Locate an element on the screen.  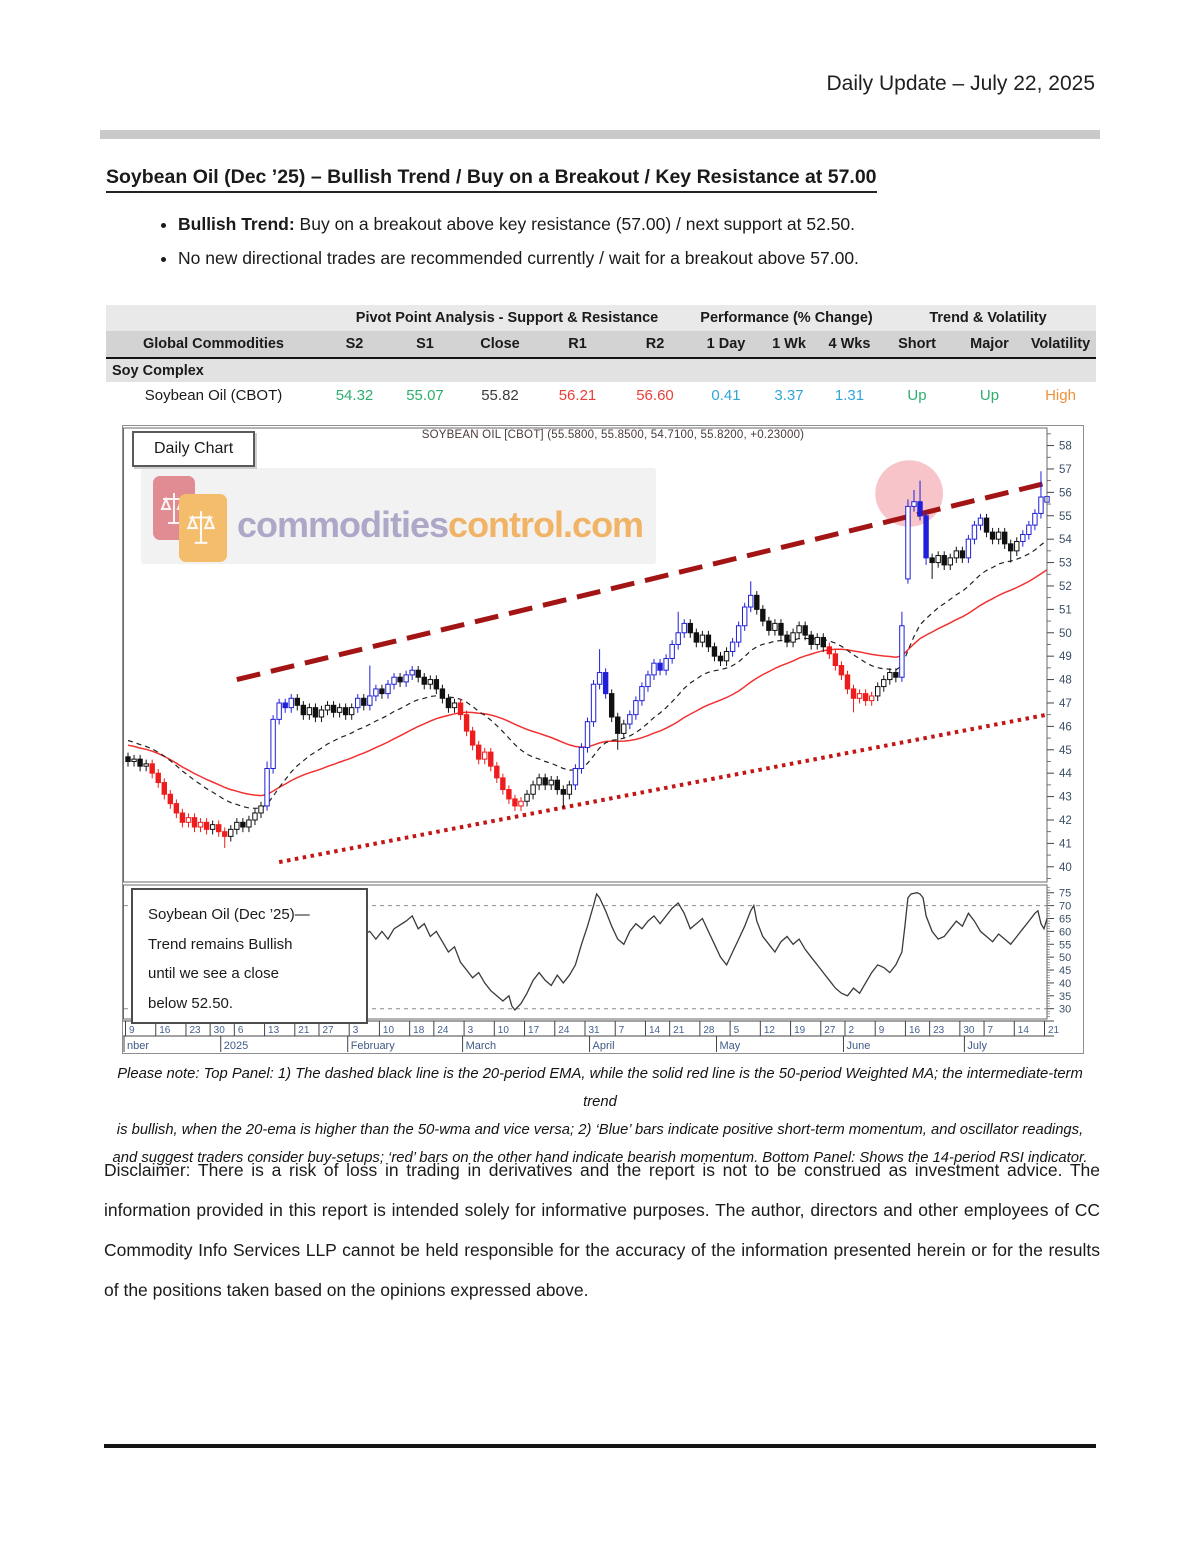
svg-text: July is located at coordinates (977, 1046).